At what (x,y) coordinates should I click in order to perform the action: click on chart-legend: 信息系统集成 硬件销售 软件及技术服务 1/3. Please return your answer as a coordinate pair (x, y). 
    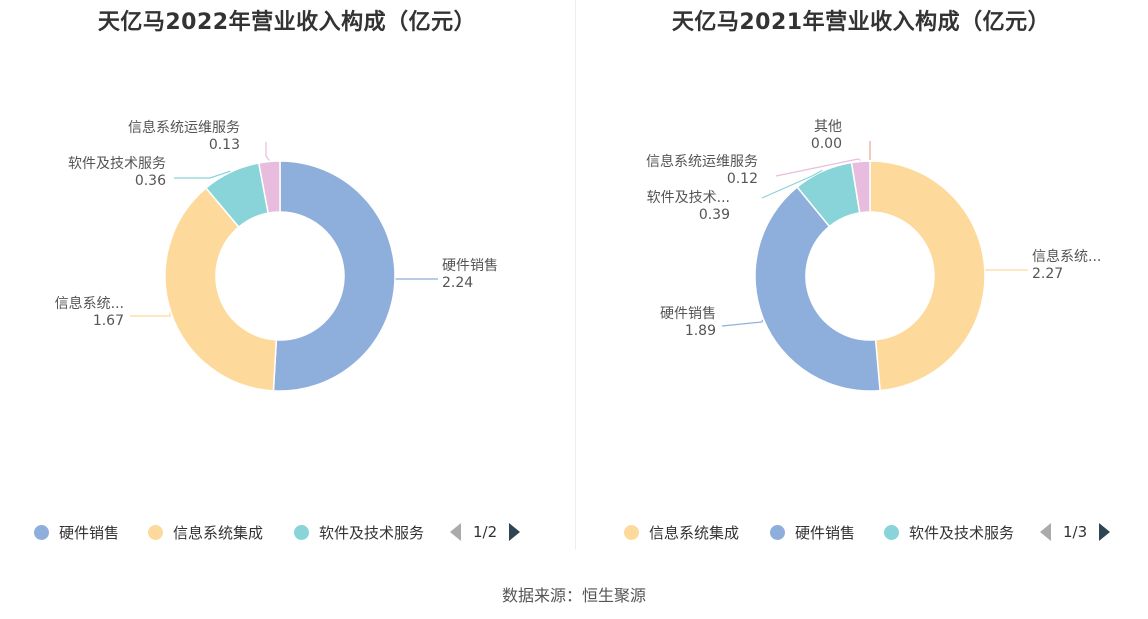
    Looking at the image, I should click on (861, 532).